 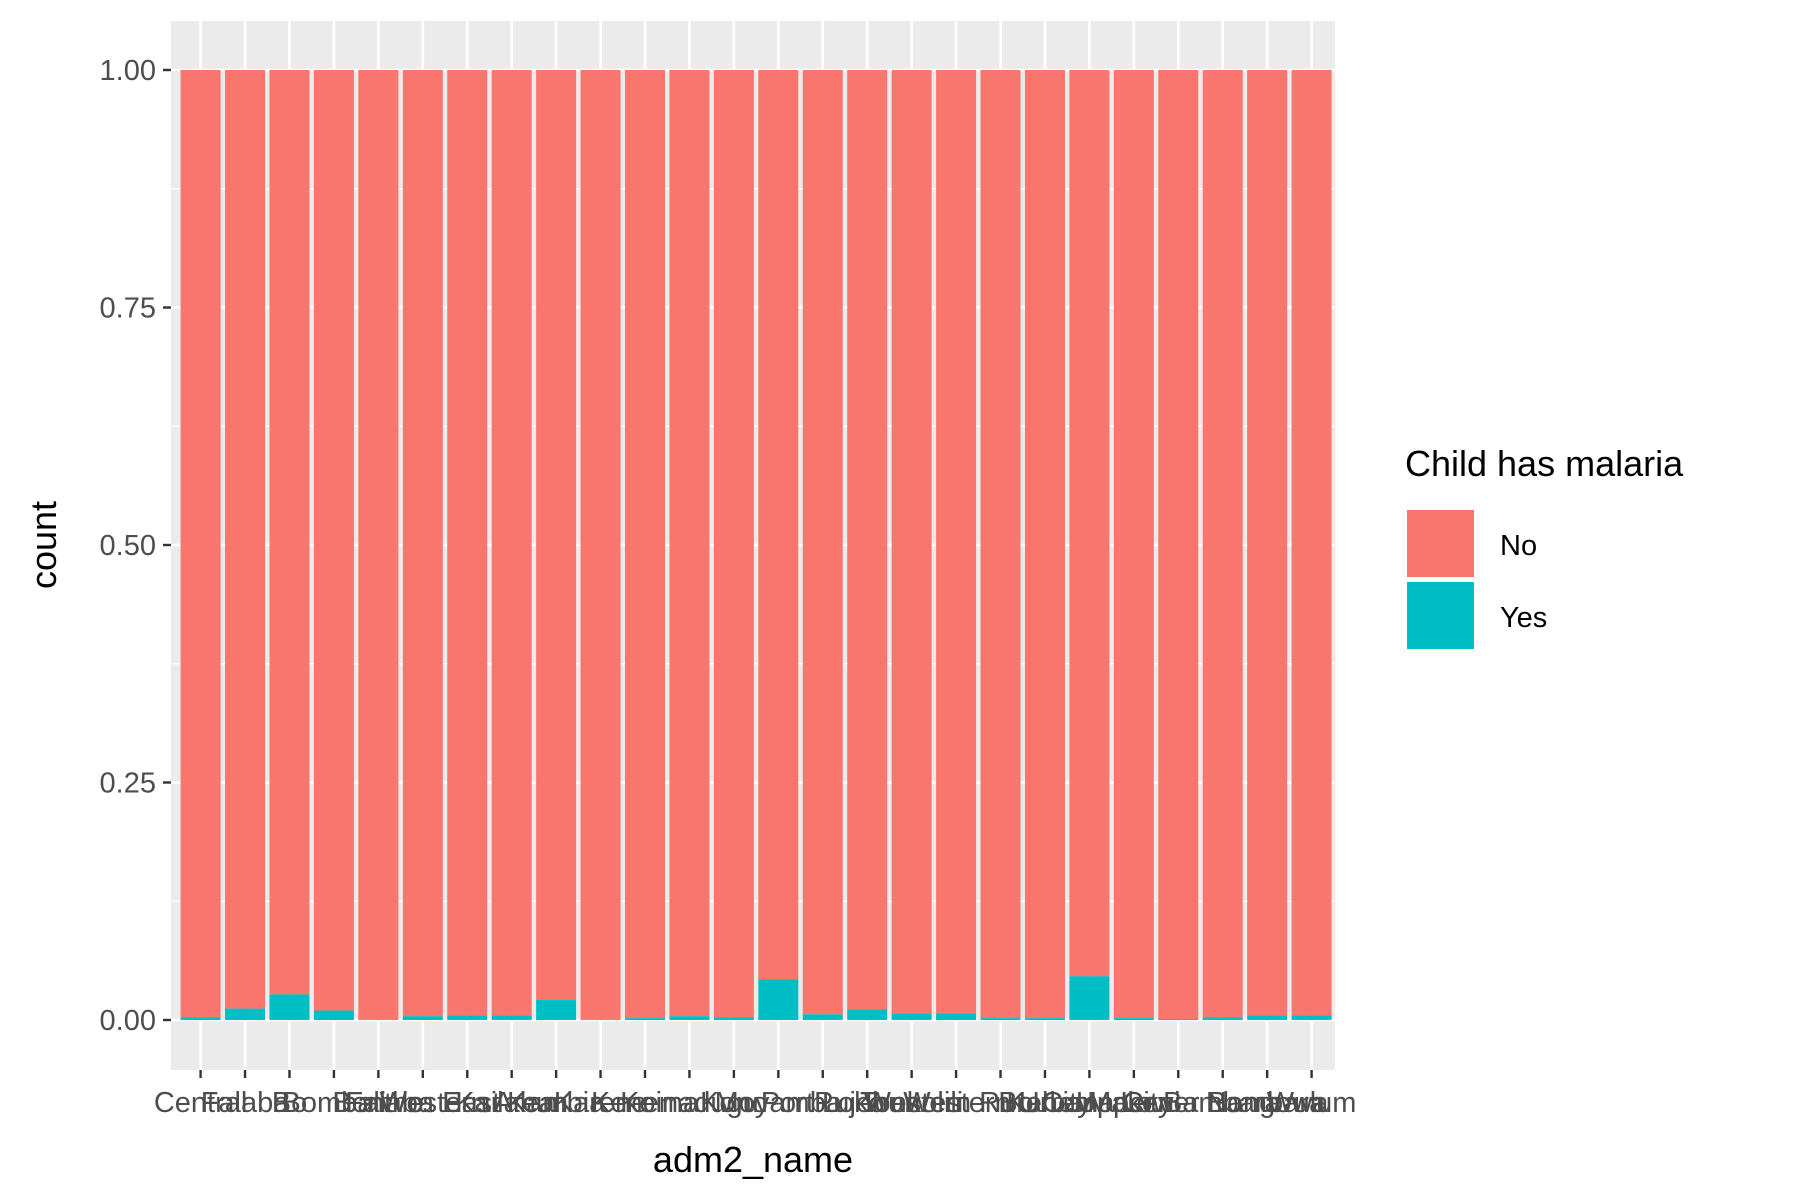 I want to click on y-tick-label: 0.75, so click(x=128, y=309).